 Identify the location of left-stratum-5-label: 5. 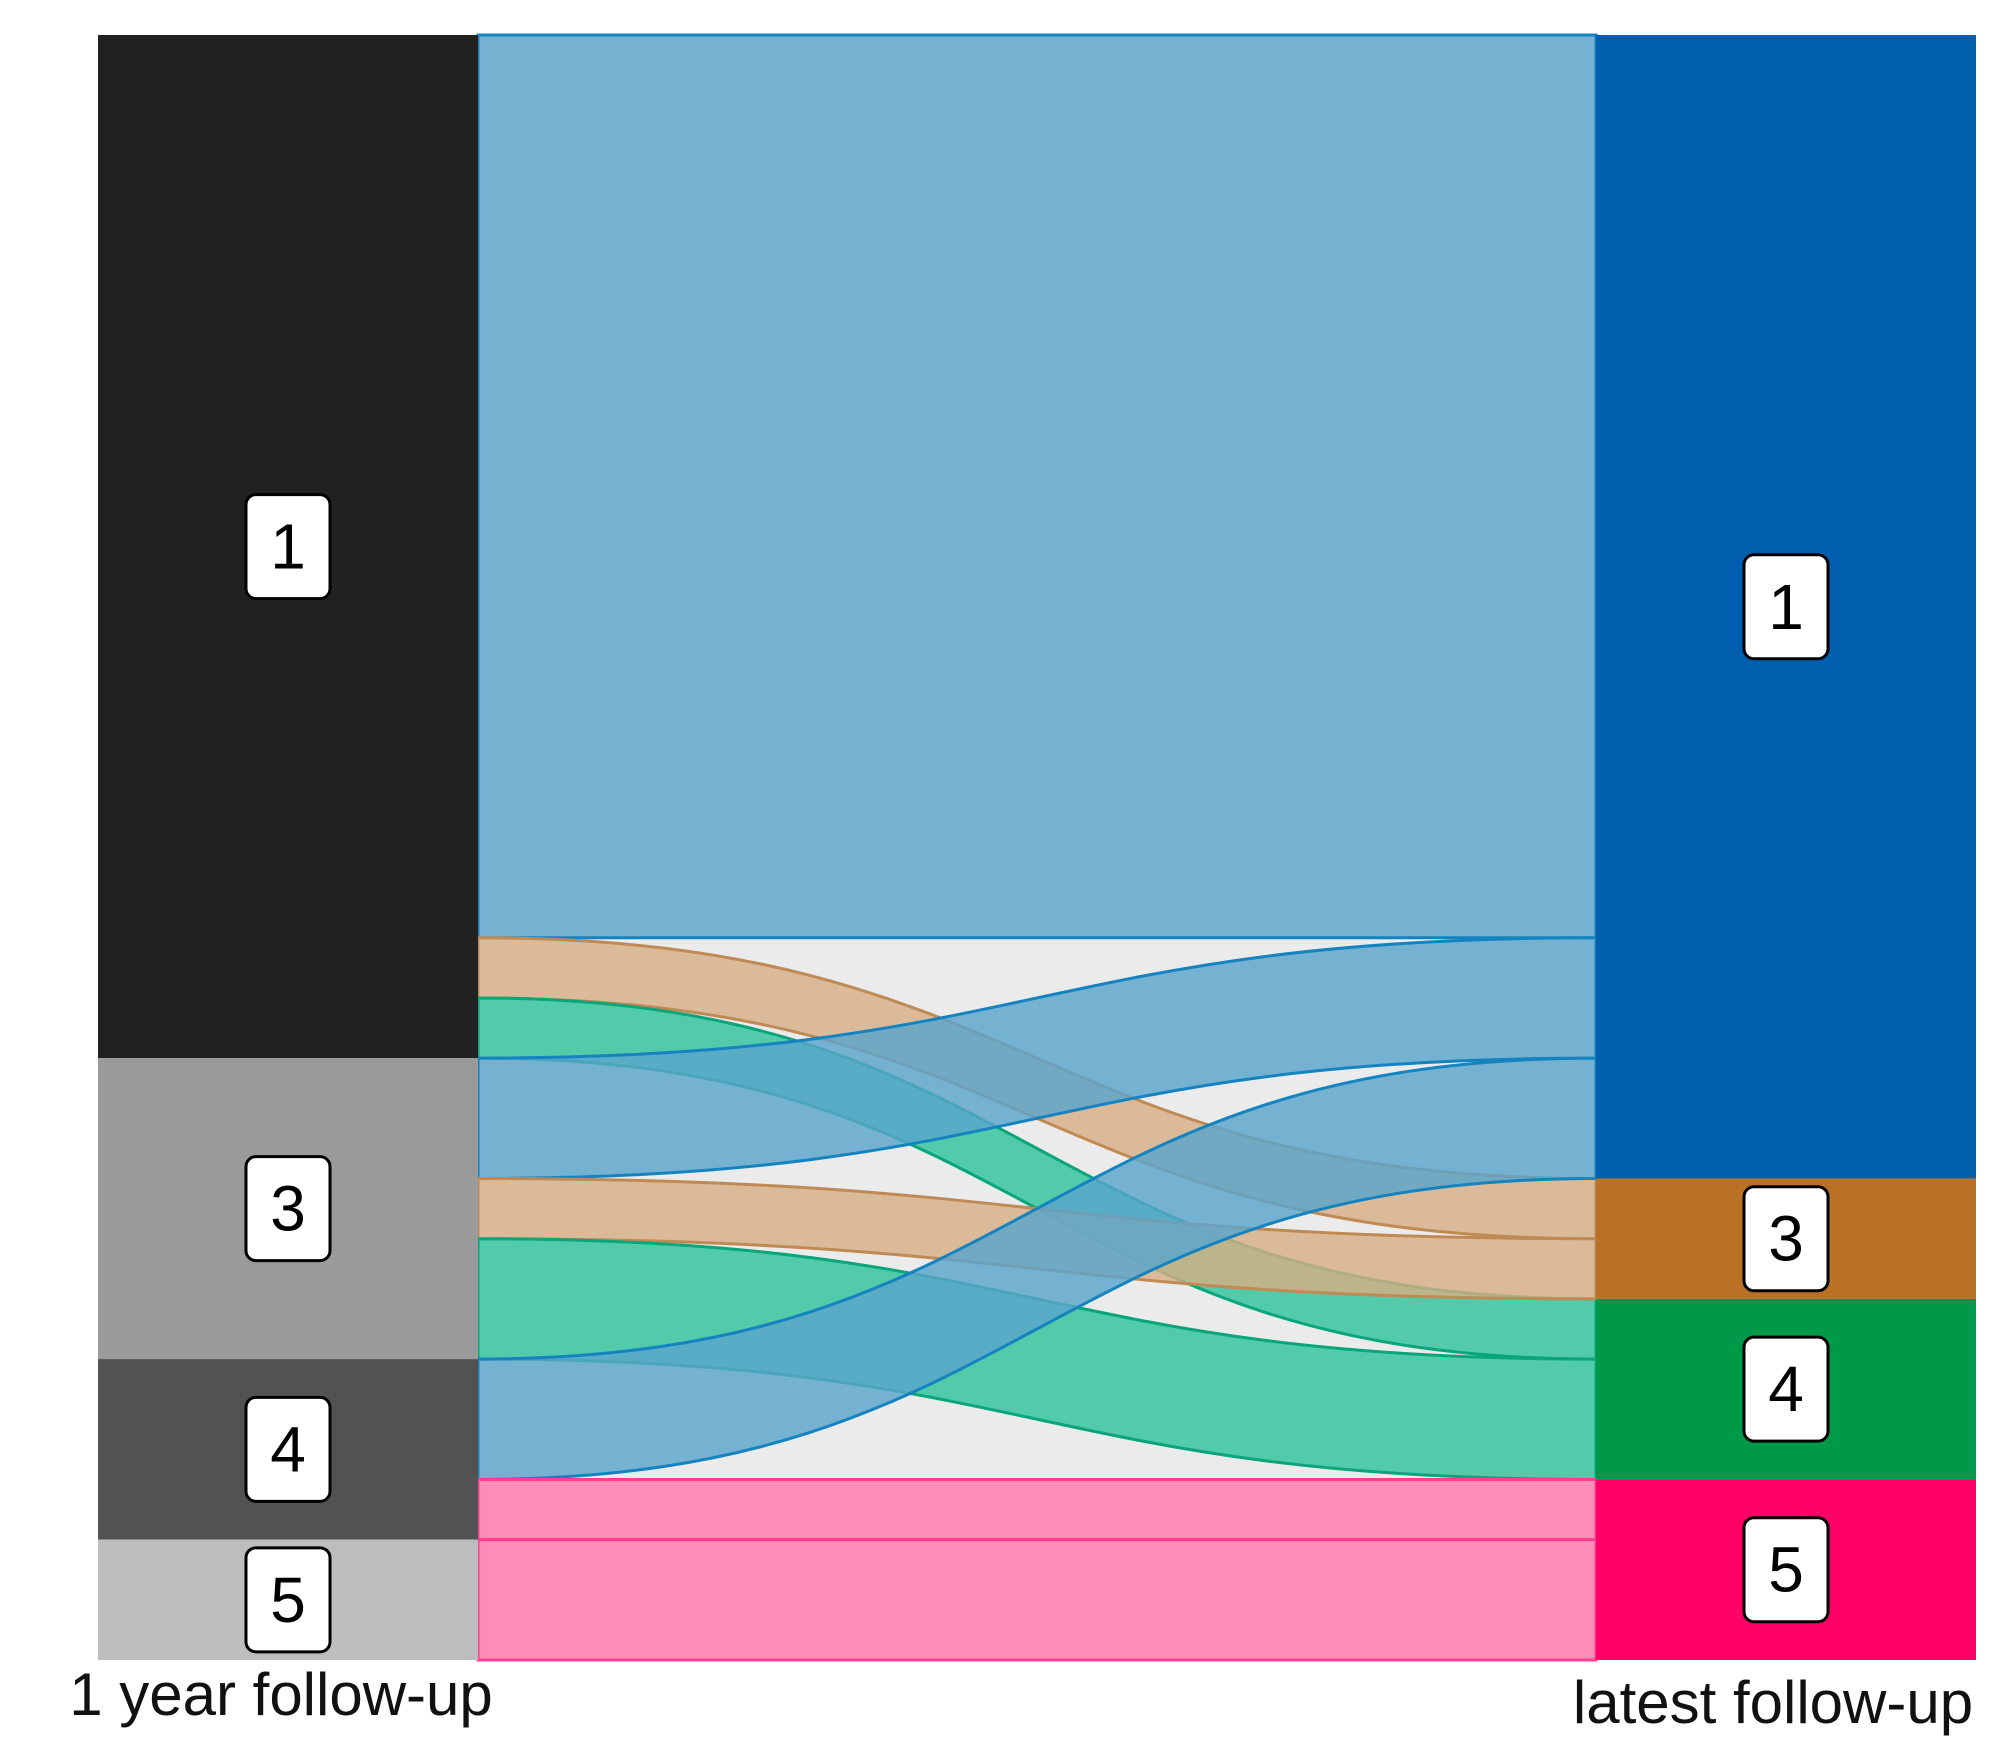
(288, 1600).